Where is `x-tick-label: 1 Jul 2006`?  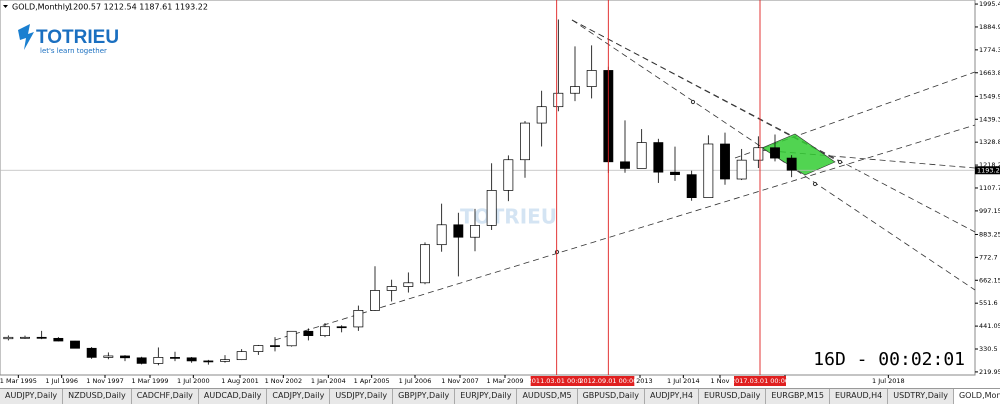 x-tick-label: 1 Jul 2006 is located at coordinates (415, 381).